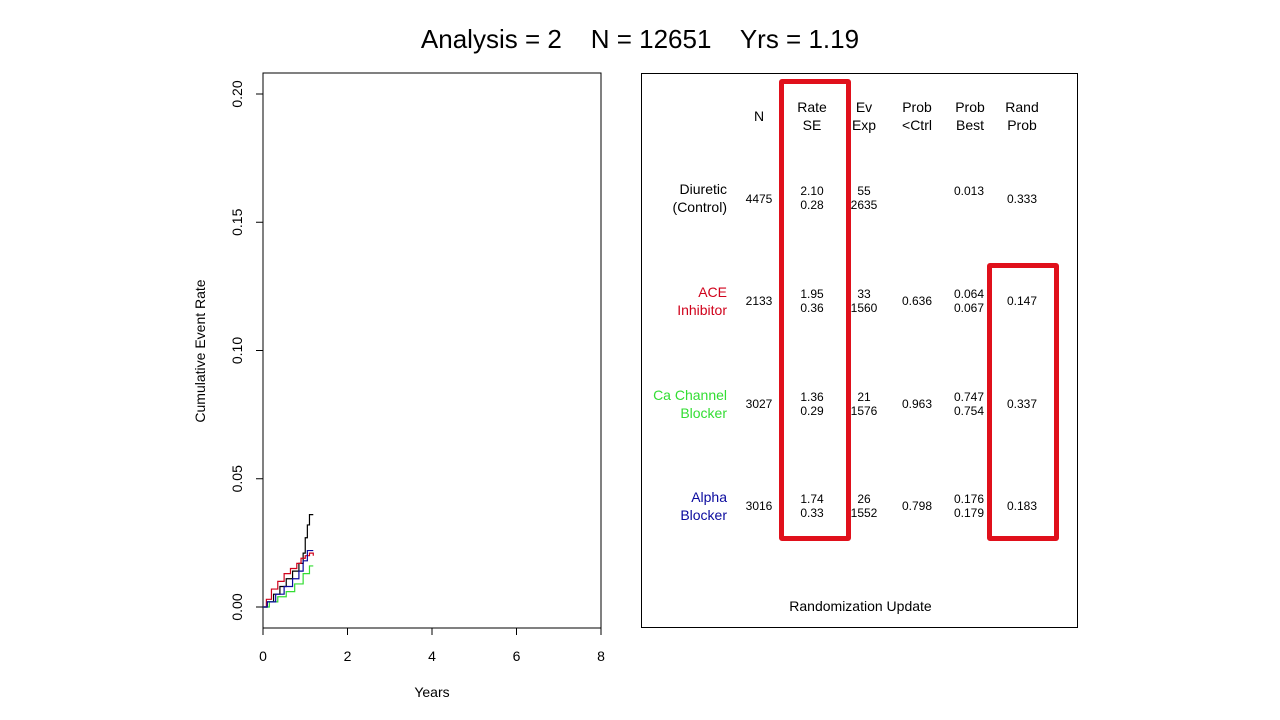 The height and width of the screenshot is (720, 1280). I want to click on cell-rate-se: 1.95 0.36, so click(812, 301).